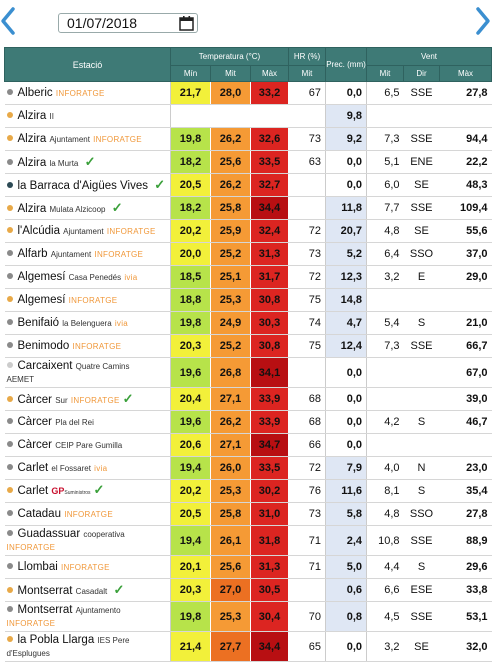 The height and width of the screenshot is (662, 493). Describe the element at coordinates (230, 116) in the screenshot. I see `temp-mit-cell` at that location.